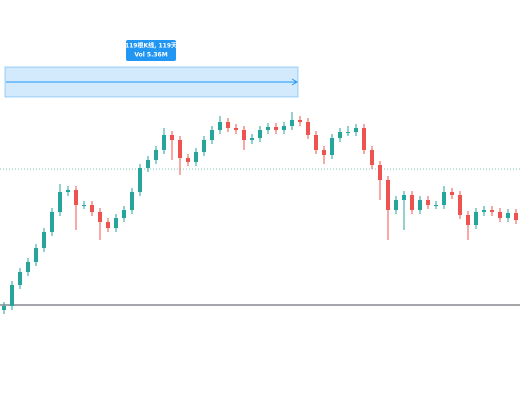  Describe the element at coordinates (151, 46) in the screenshot. I see `range-label: 119根K线, 119天` at that location.